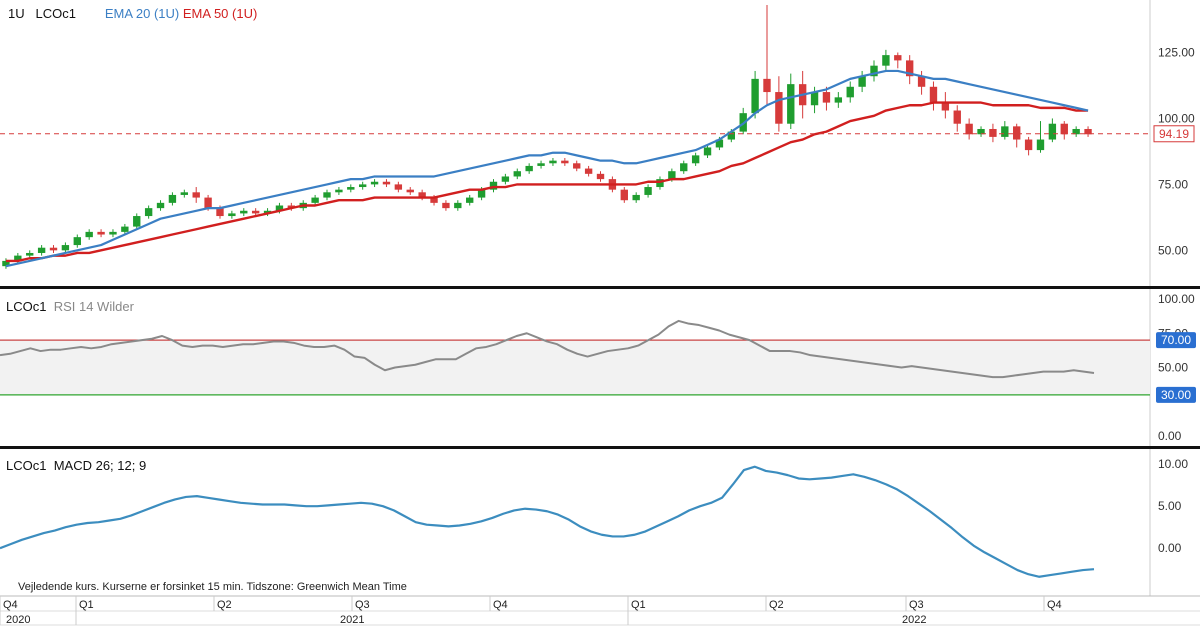  Describe the element at coordinates (142, 13) in the screenshot. I see `ema20-legend: EMA 20 (1U)` at that location.